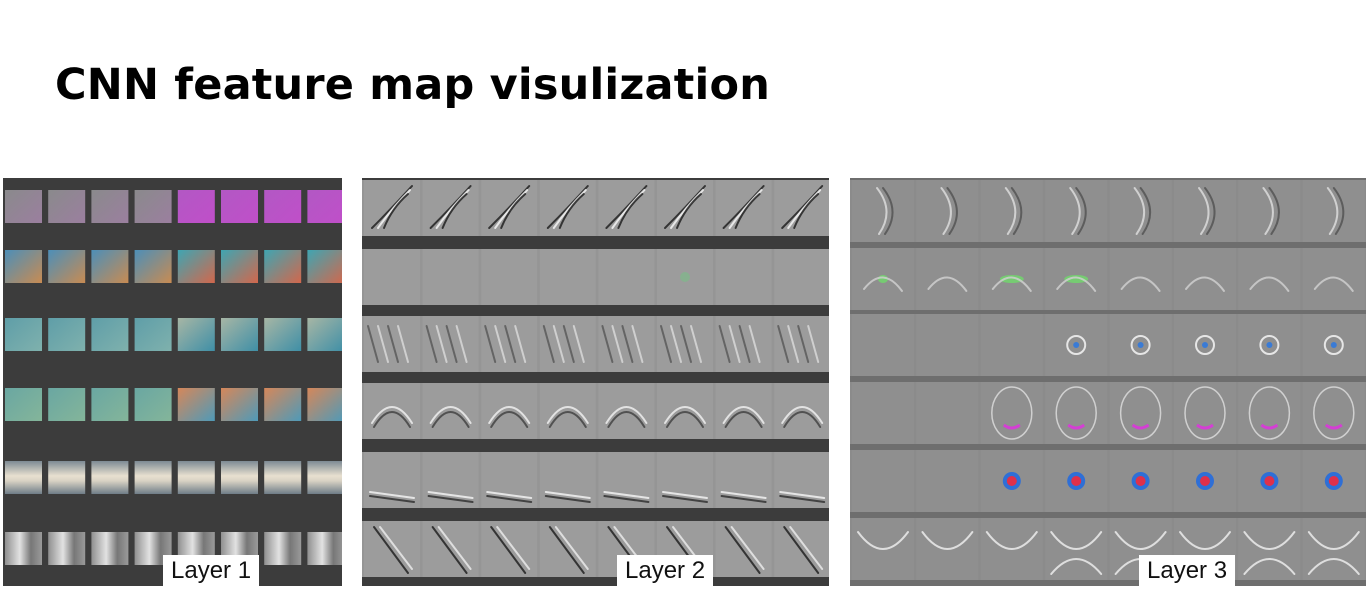 Image resolution: width=1368 pixels, height=613 pixels. Describe the element at coordinates (413, 85) in the screenshot. I see `slide-title: CNN feature map visulization` at that location.